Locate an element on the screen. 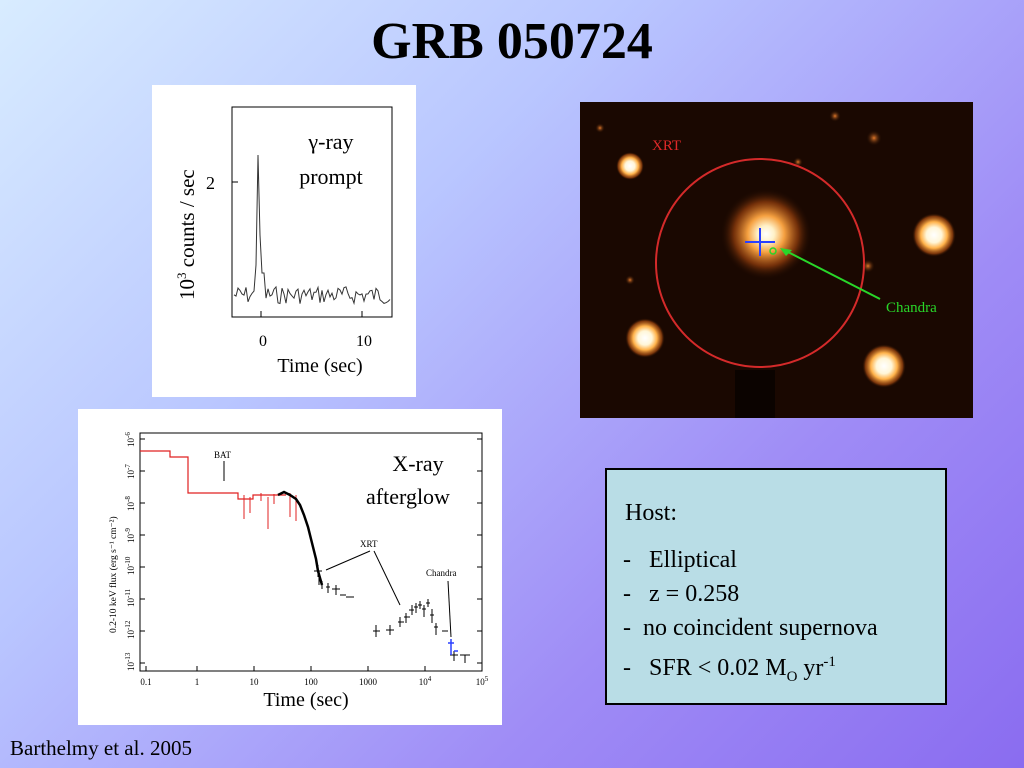 This screenshot has width=1024, height=768. xrt-annotation: XRT is located at coordinates (369, 544).